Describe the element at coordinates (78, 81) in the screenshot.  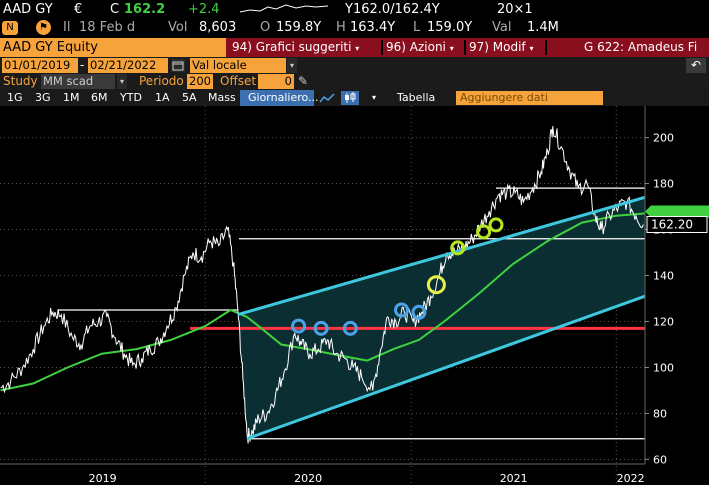
I see `study-select: MM scad` at that location.